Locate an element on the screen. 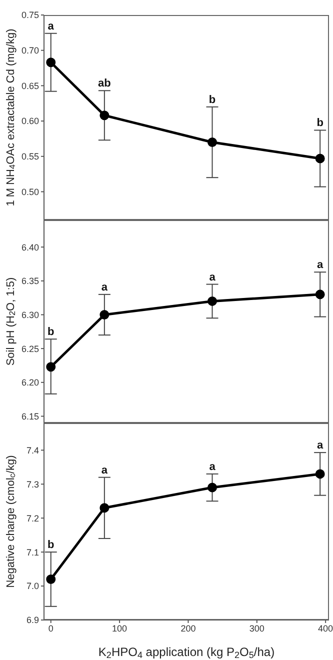 The height and width of the screenshot is (660, 333). y-tick-label: 7.2 is located at coordinates (32, 518).